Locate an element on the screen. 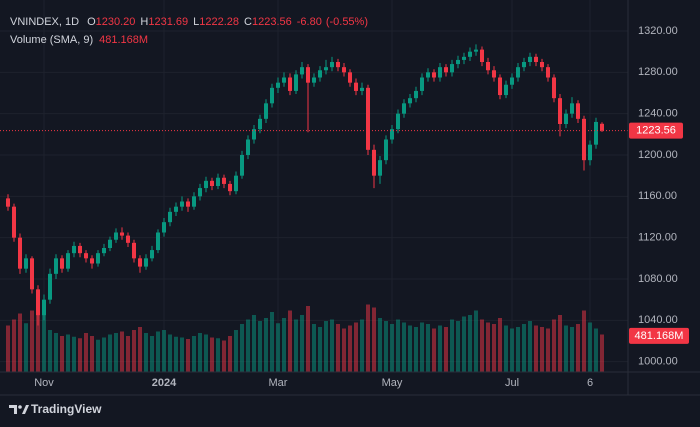 The width and height of the screenshot is (700, 427). ohlc-key: C is located at coordinates (248, 22).